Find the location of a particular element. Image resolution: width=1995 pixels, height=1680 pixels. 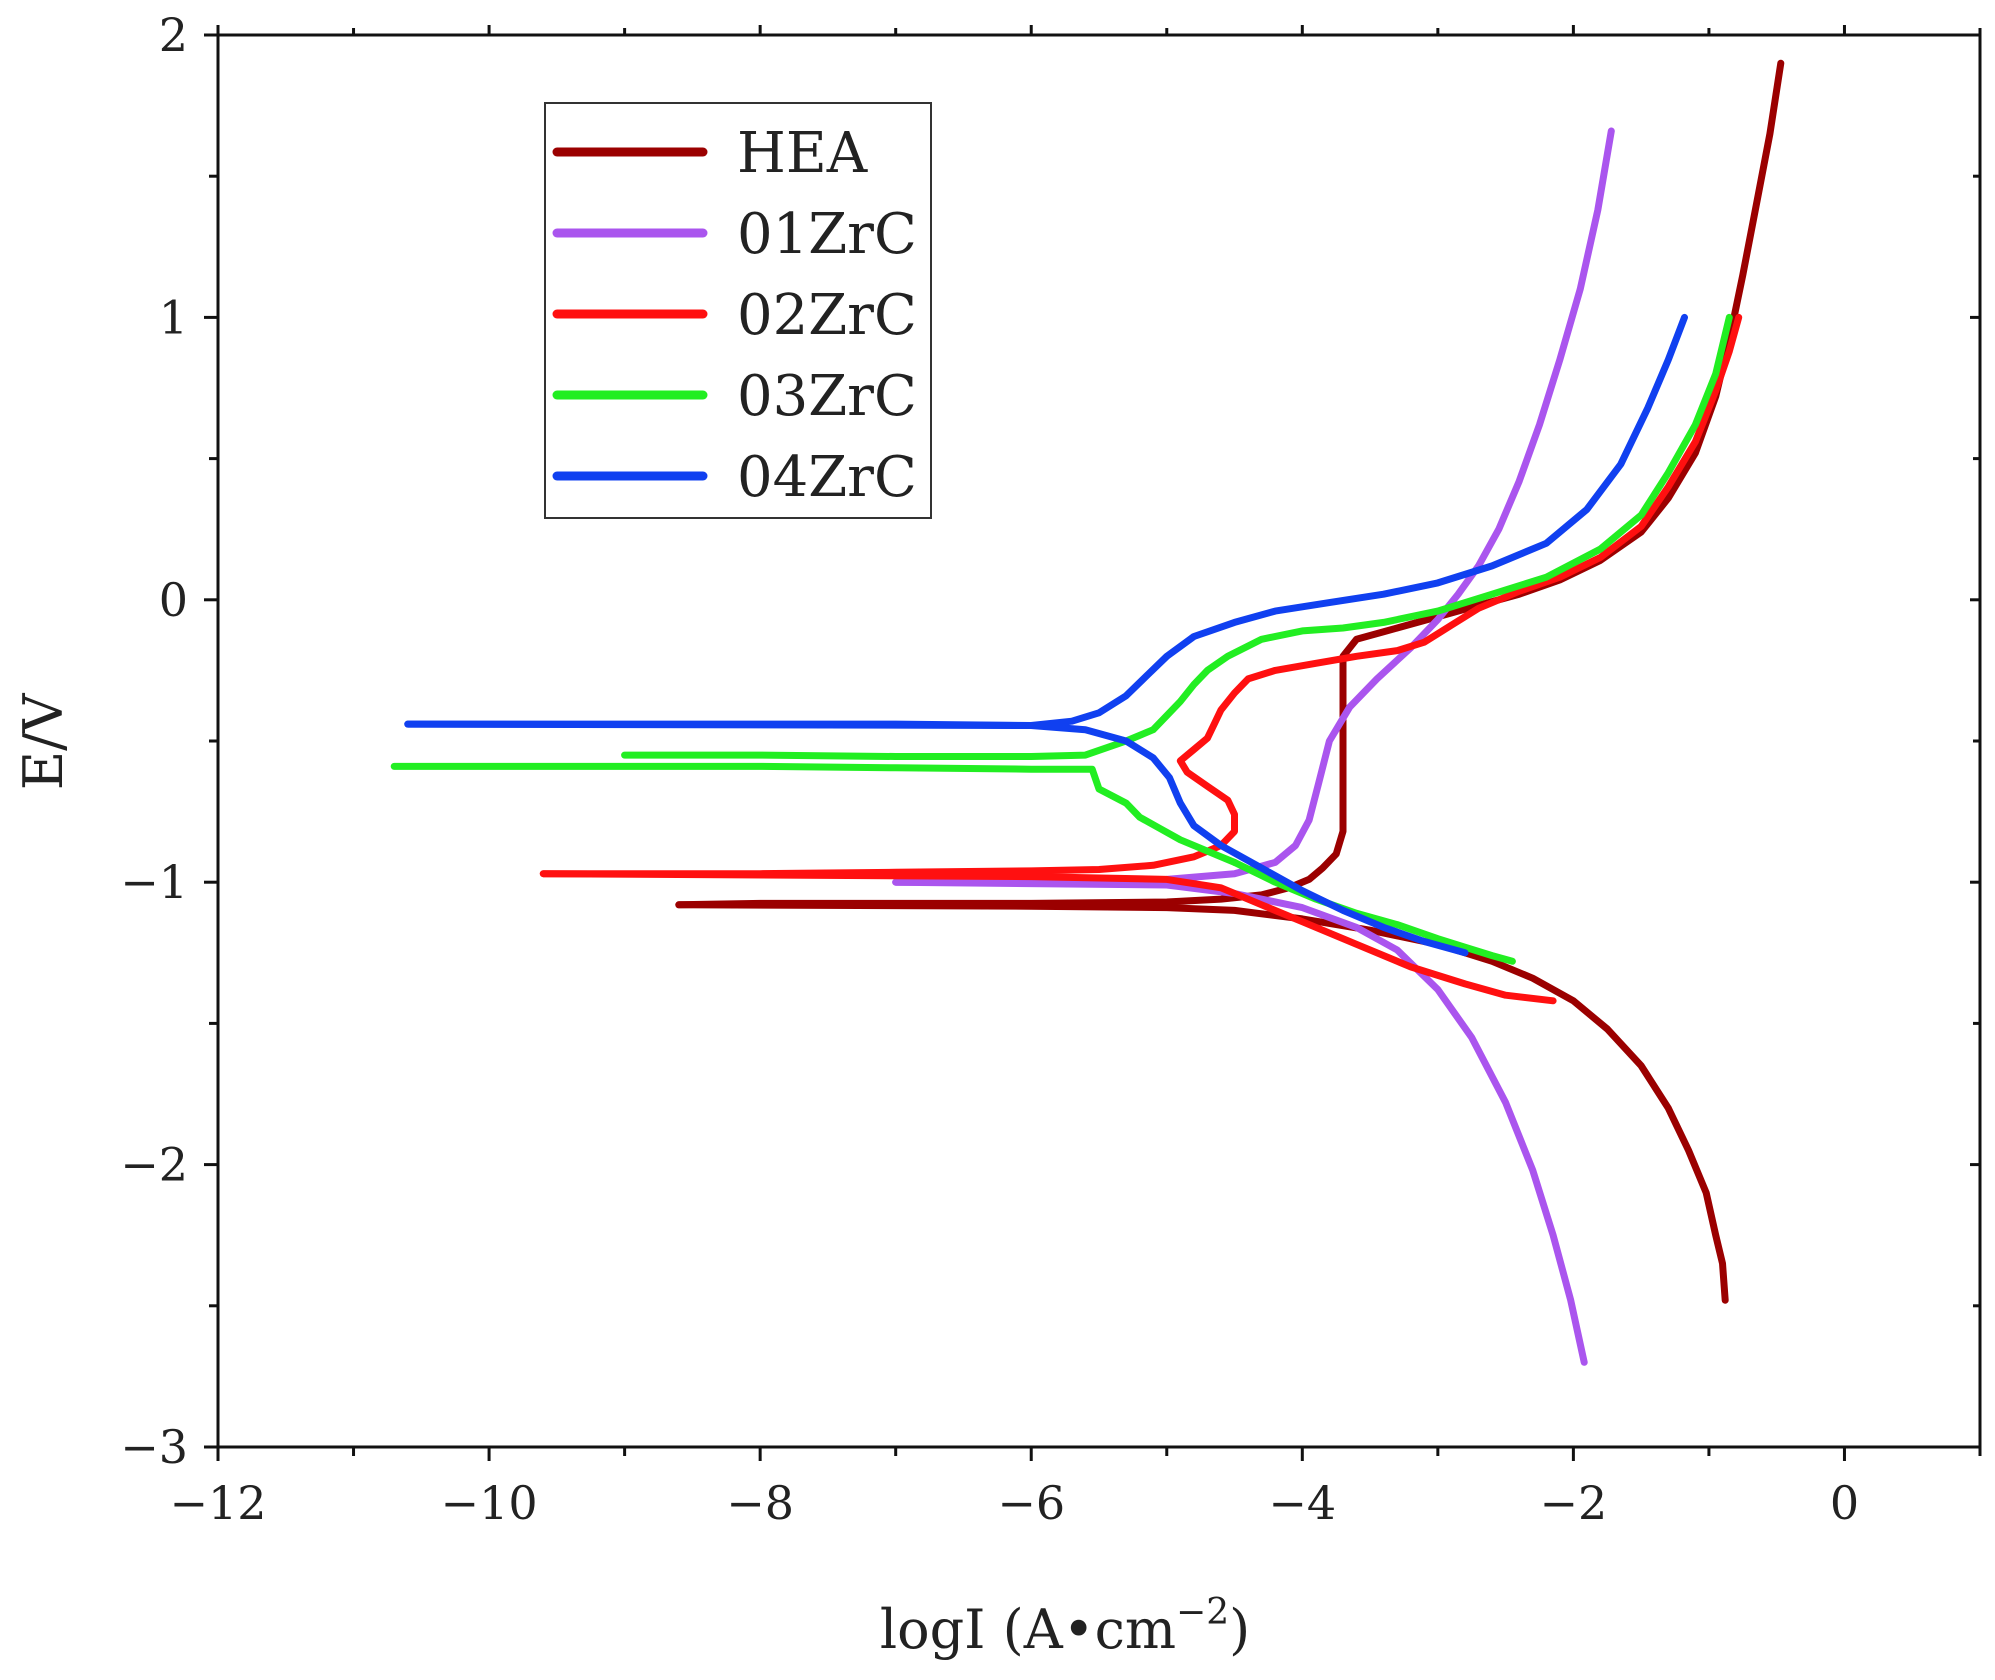

x-tick-label: −8 is located at coordinates (760, 1503).